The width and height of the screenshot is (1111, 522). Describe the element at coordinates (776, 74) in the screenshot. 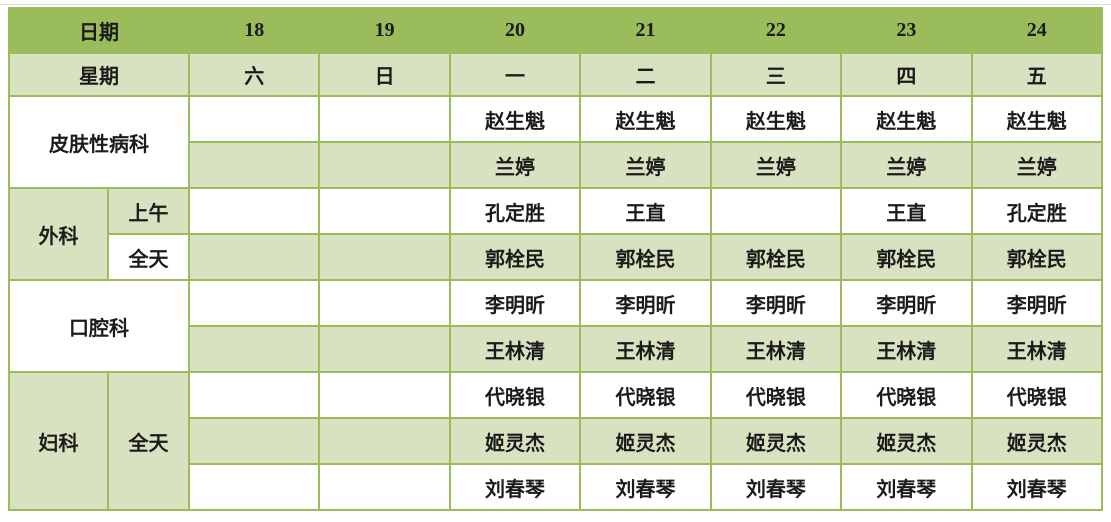

I see `weekday-cell: 三` at that location.